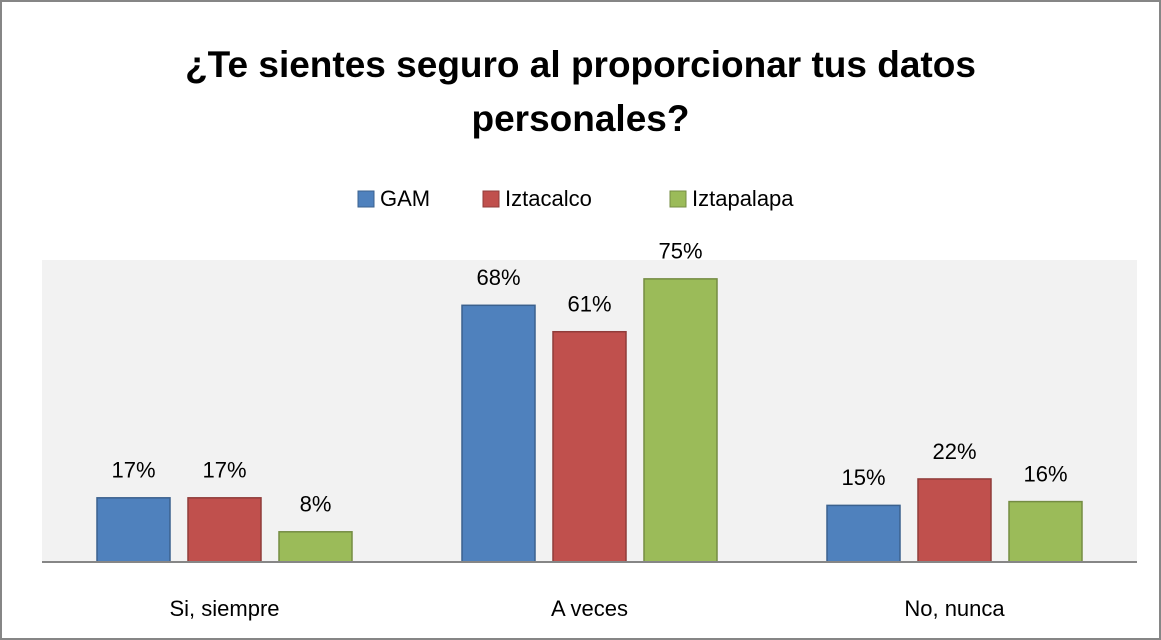  Describe the element at coordinates (1045, 473) in the screenshot. I see `data-label: 16%` at that location.